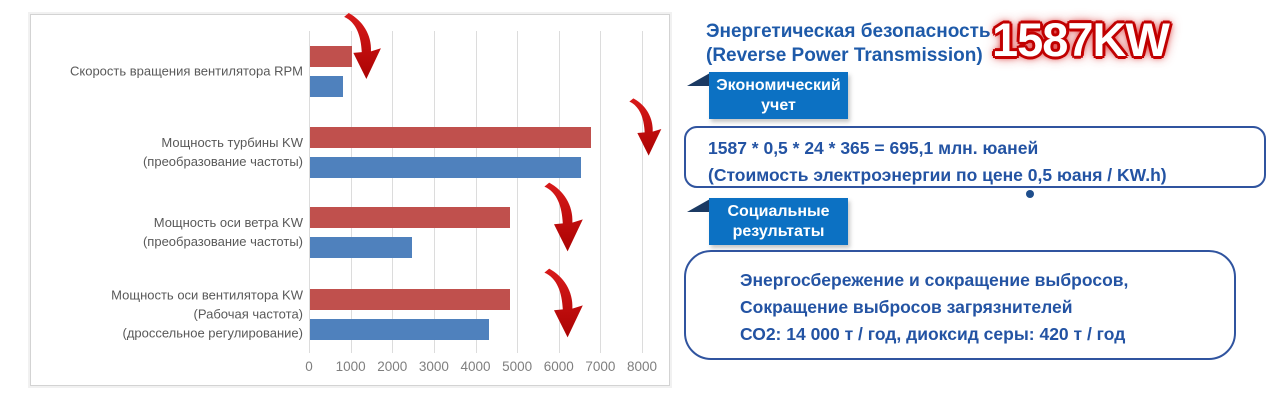 This screenshot has width=1280, height=404. Describe the element at coordinates (873, 148) in the screenshot. I see `economic-formula: 1587 * 0,5 * 24 * 365 = 695,1 млн. юаней` at that location.